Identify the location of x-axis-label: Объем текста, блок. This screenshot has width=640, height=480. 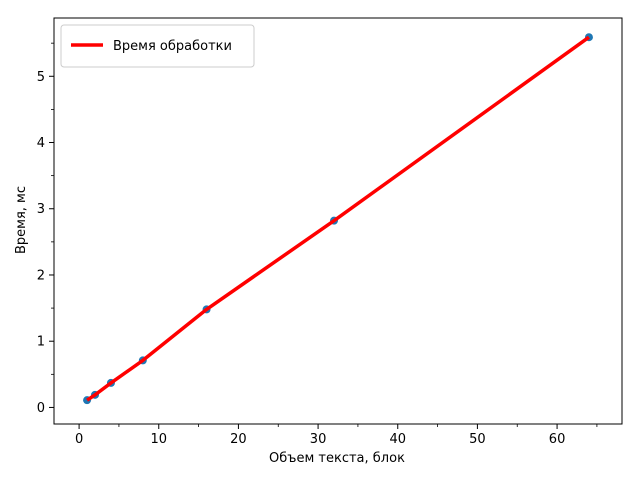
(337, 458).